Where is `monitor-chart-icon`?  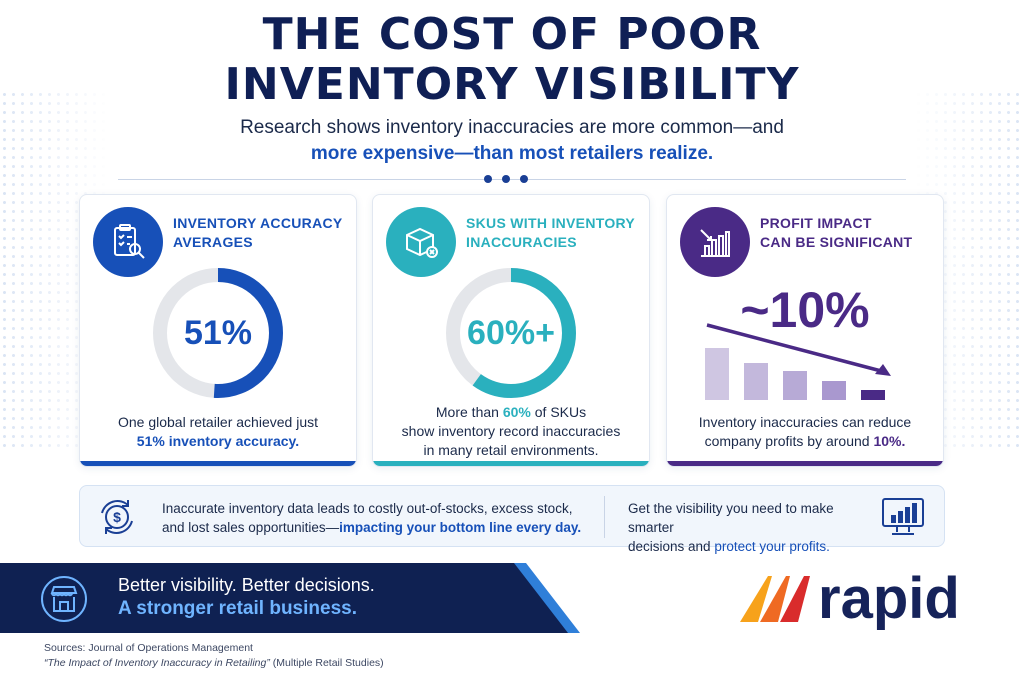 monitor-chart-icon is located at coordinates (903, 516).